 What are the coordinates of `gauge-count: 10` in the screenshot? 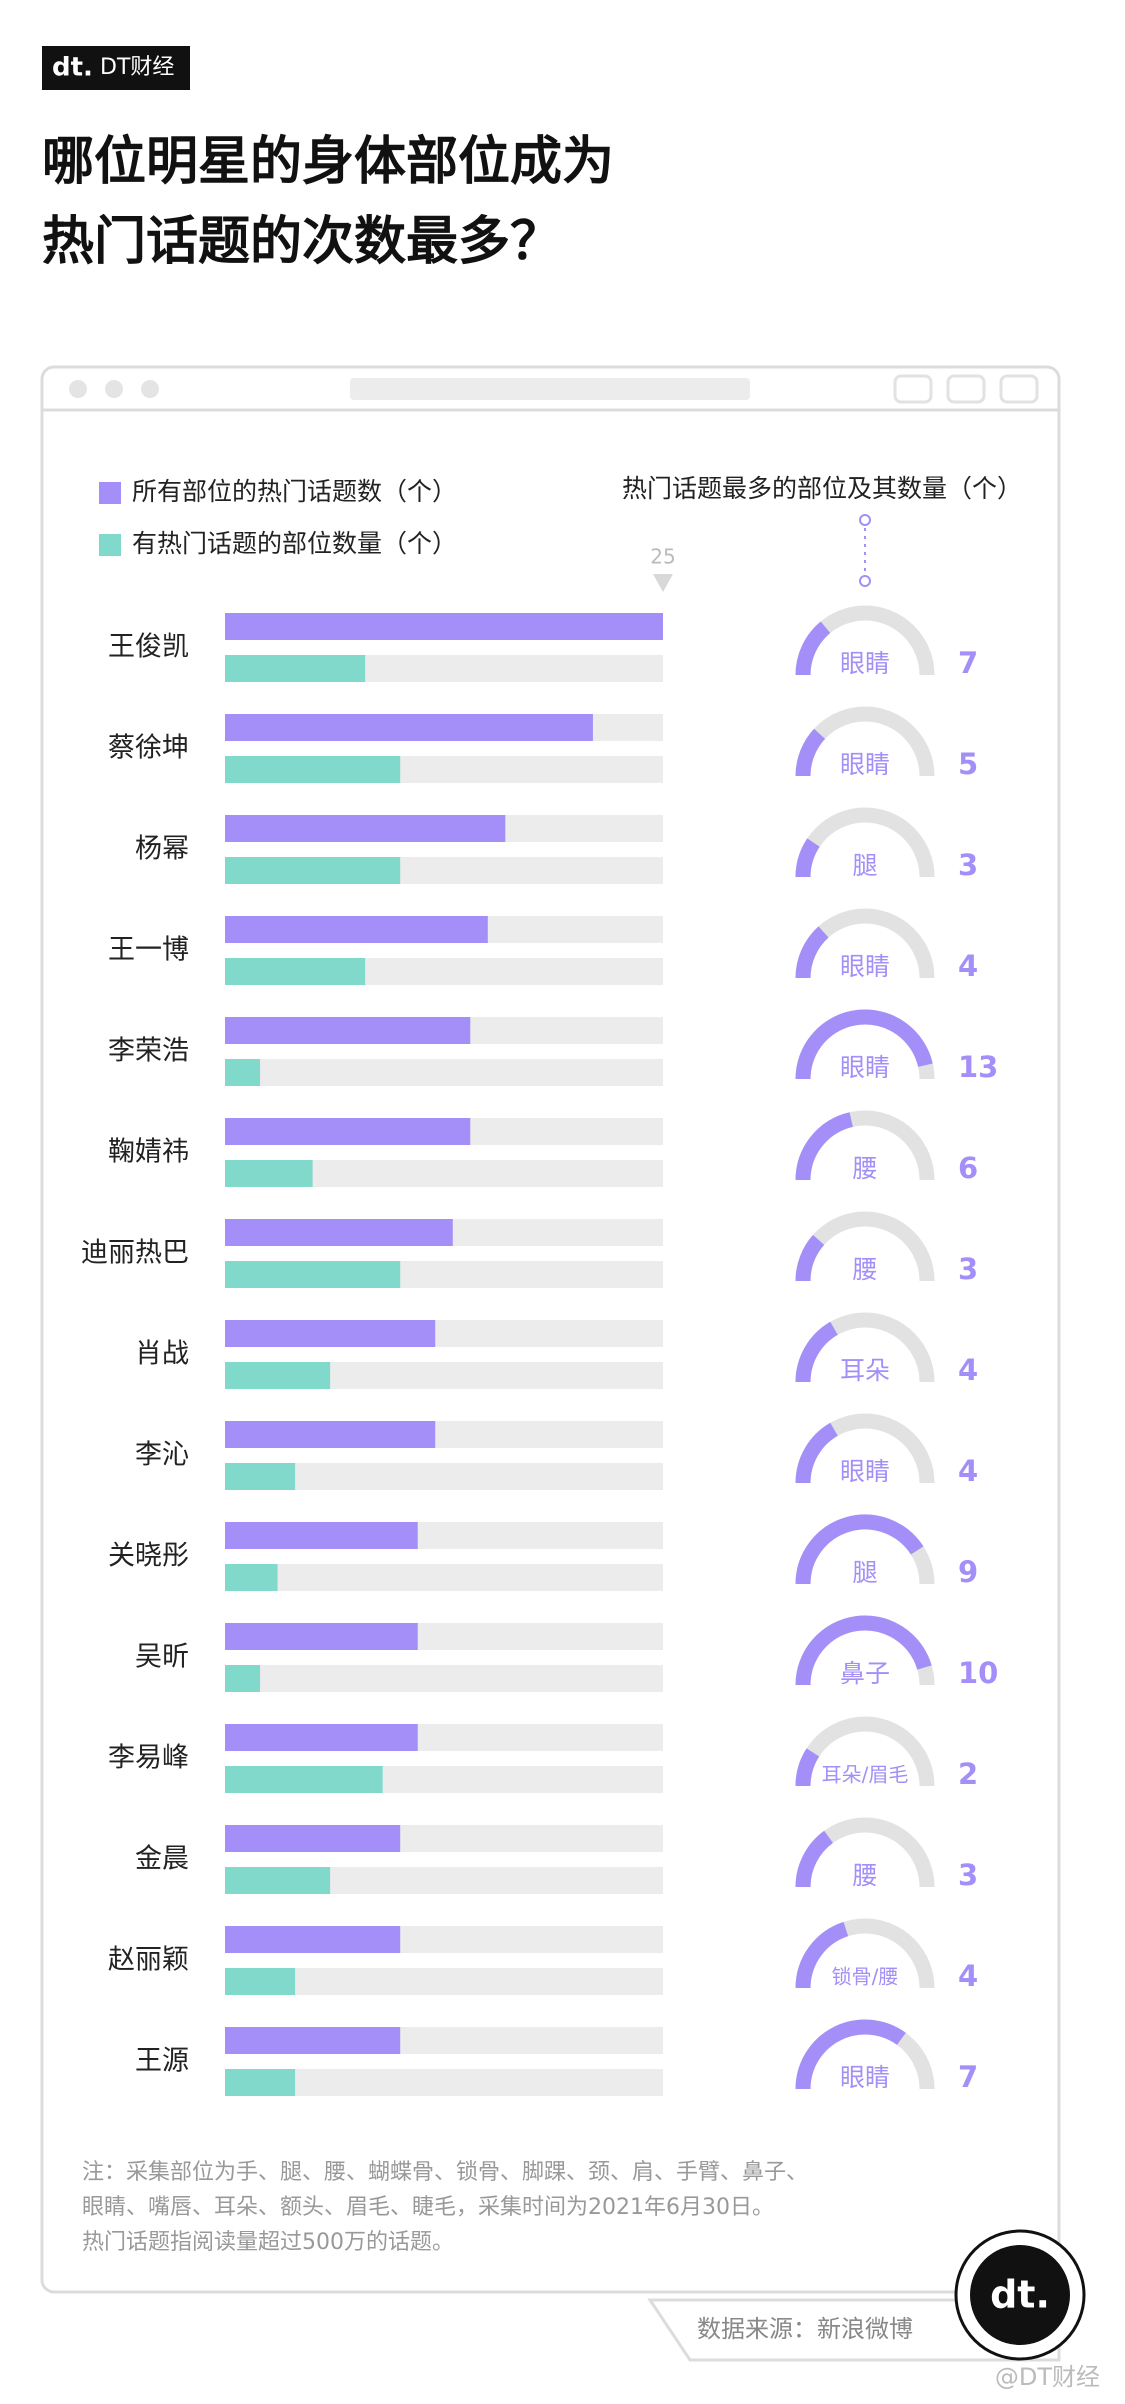 It's located at (978, 1673).